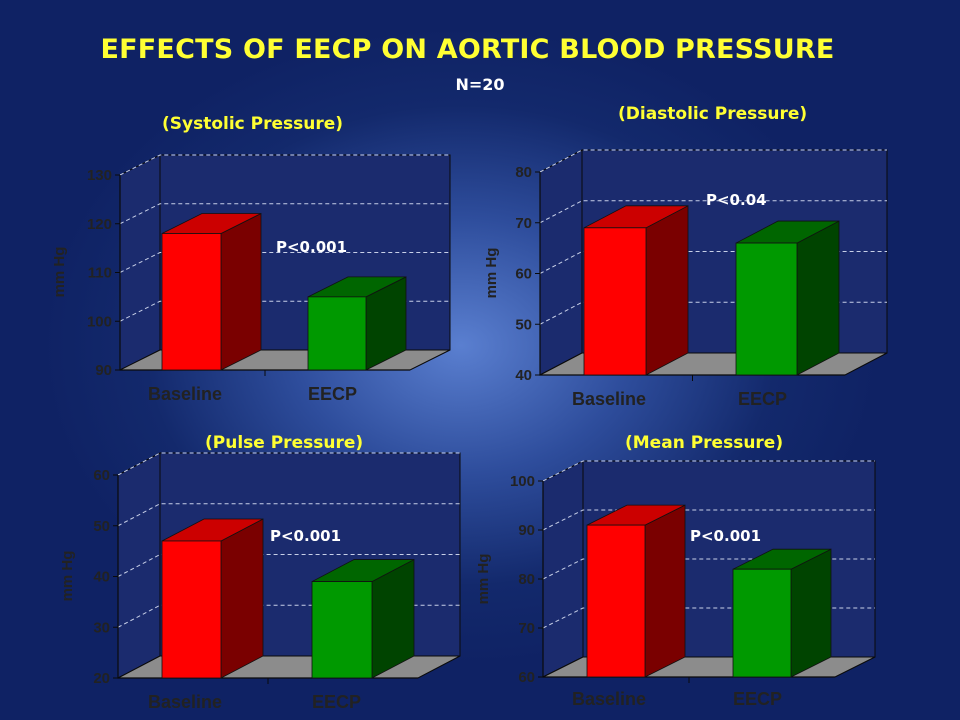 The image size is (960, 720). I want to click on y-tick-label: 20, so click(101, 678).